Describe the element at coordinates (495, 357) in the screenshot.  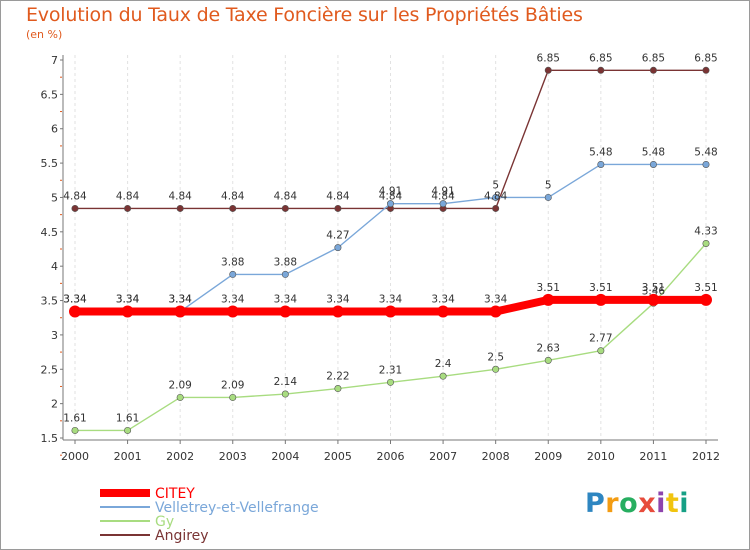
I see `data-label: 2.5` at that location.